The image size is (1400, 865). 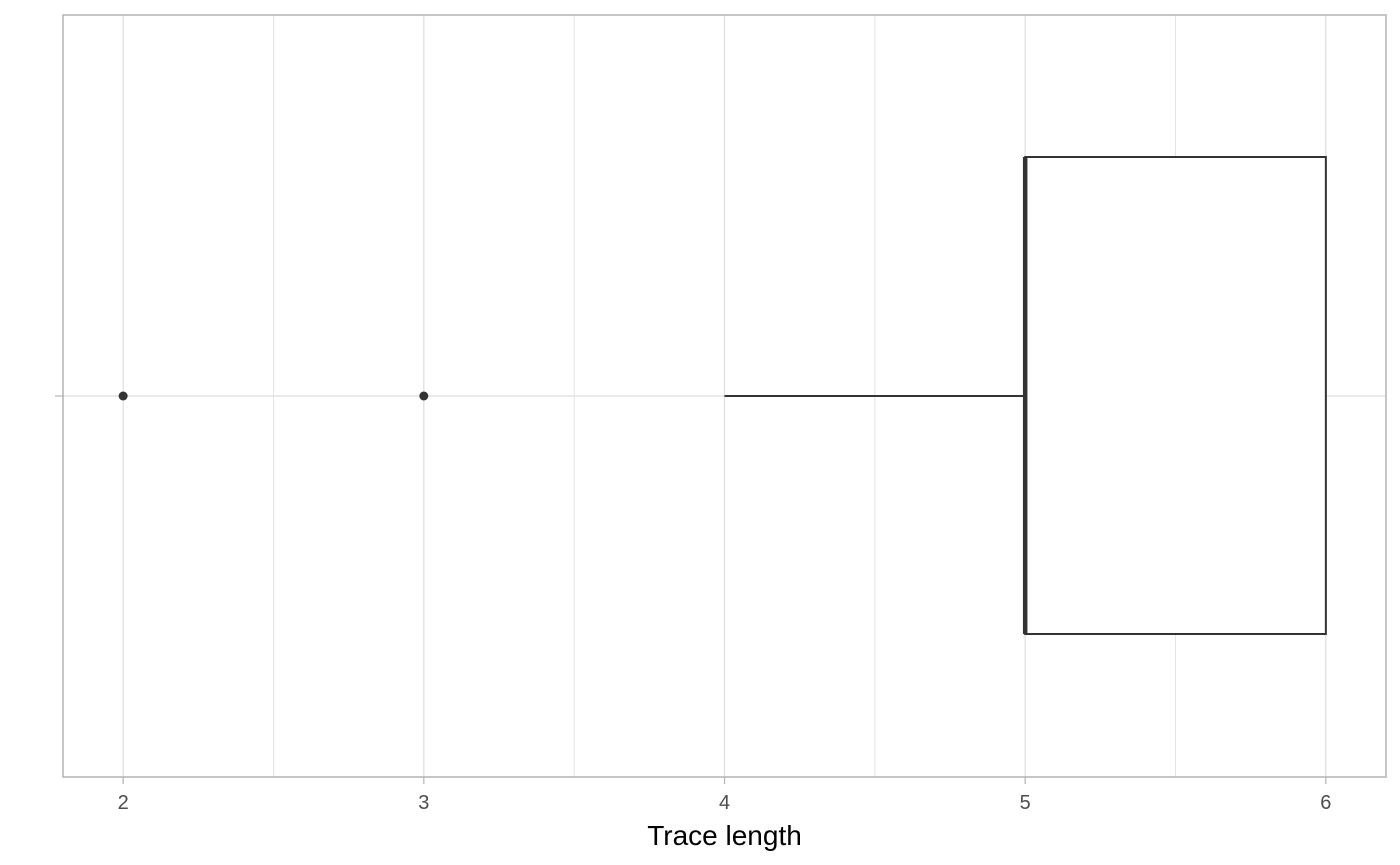 I want to click on outlier-points, so click(x=273, y=396).